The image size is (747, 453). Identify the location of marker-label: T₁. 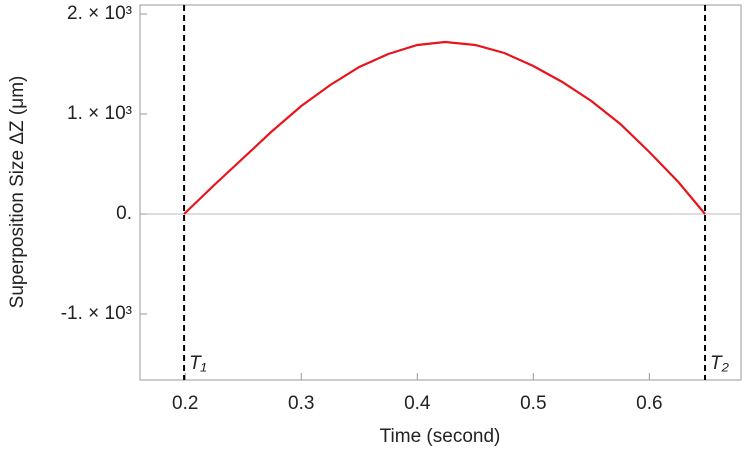
(198, 363).